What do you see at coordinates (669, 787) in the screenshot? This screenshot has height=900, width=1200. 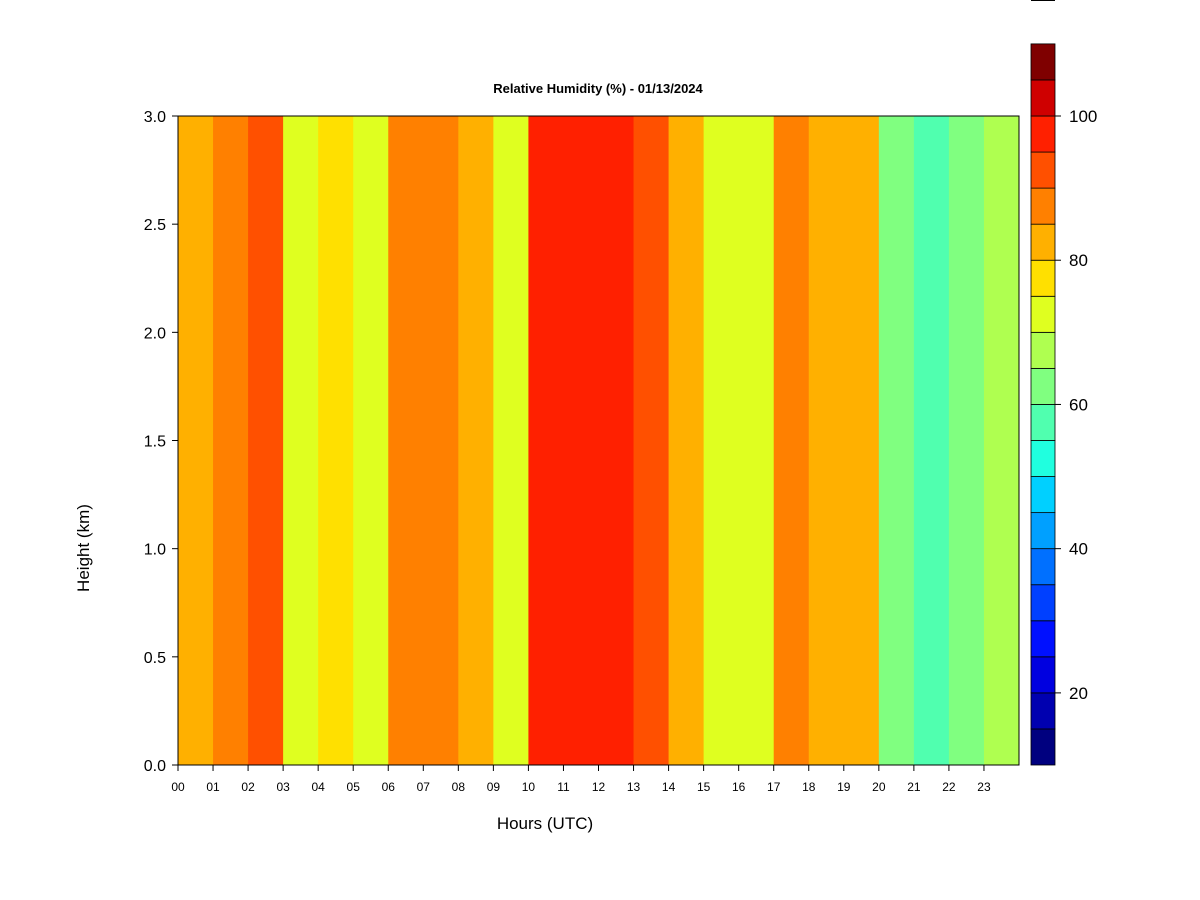 I see `x-tick-label: 14` at bounding box center [669, 787].